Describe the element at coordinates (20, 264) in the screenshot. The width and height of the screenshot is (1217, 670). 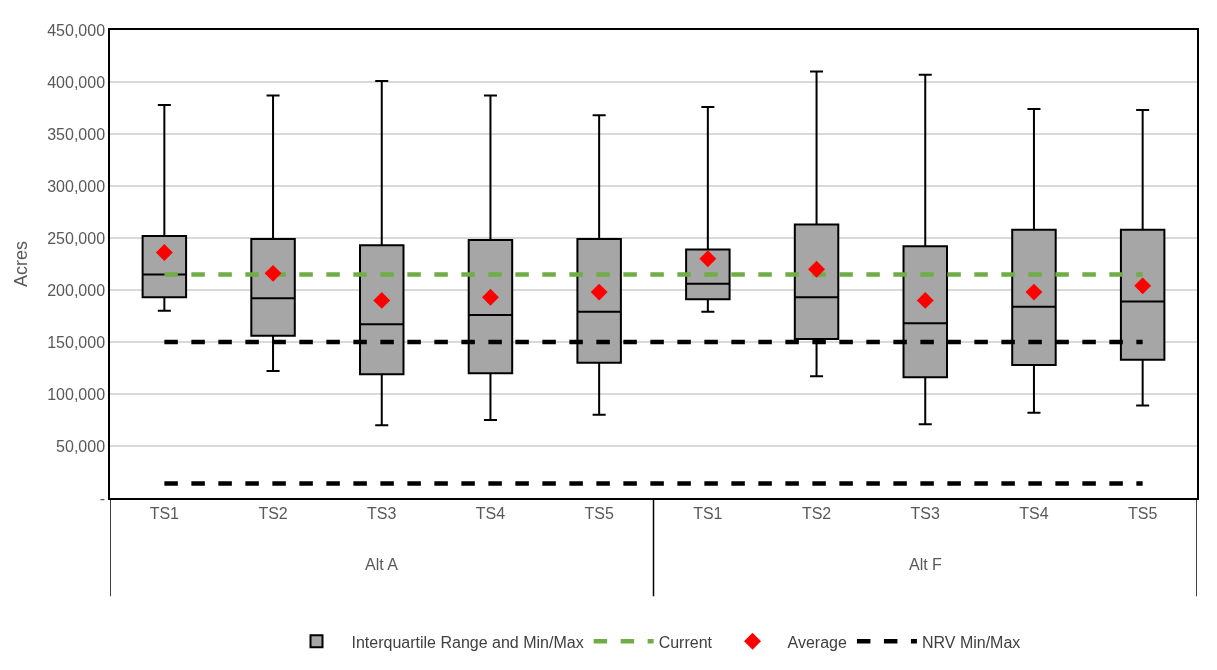
I see `y-axis-title: Acres` at that location.